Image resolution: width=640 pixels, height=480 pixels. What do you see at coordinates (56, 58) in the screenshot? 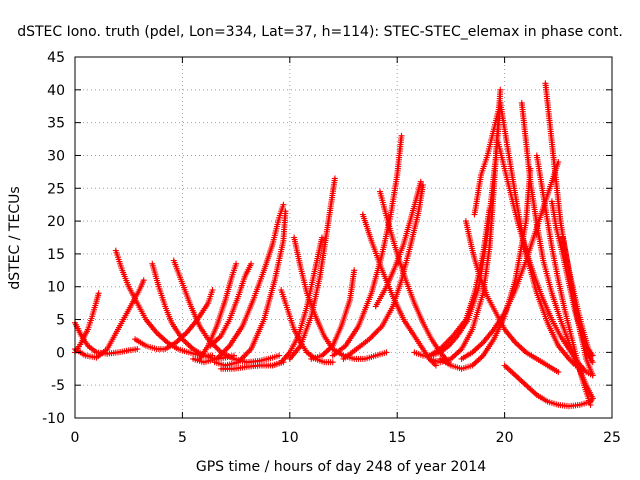
I see `y-tick-label: 45` at bounding box center [56, 58].